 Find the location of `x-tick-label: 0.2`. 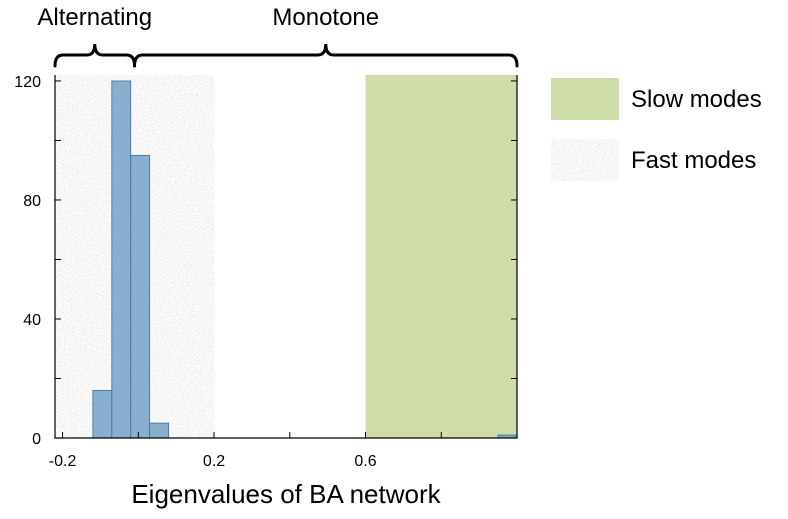

x-tick-label: 0.2 is located at coordinates (214, 461).